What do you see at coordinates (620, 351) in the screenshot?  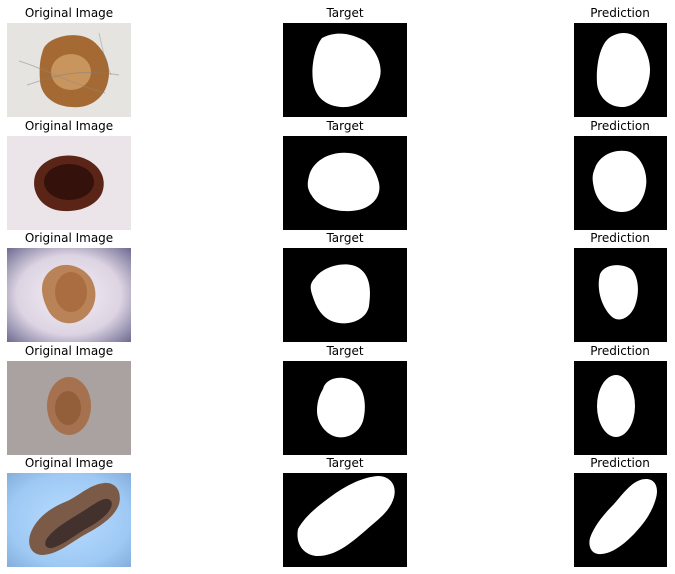 I see `prediction-title-4: Prediction` at bounding box center [620, 351].